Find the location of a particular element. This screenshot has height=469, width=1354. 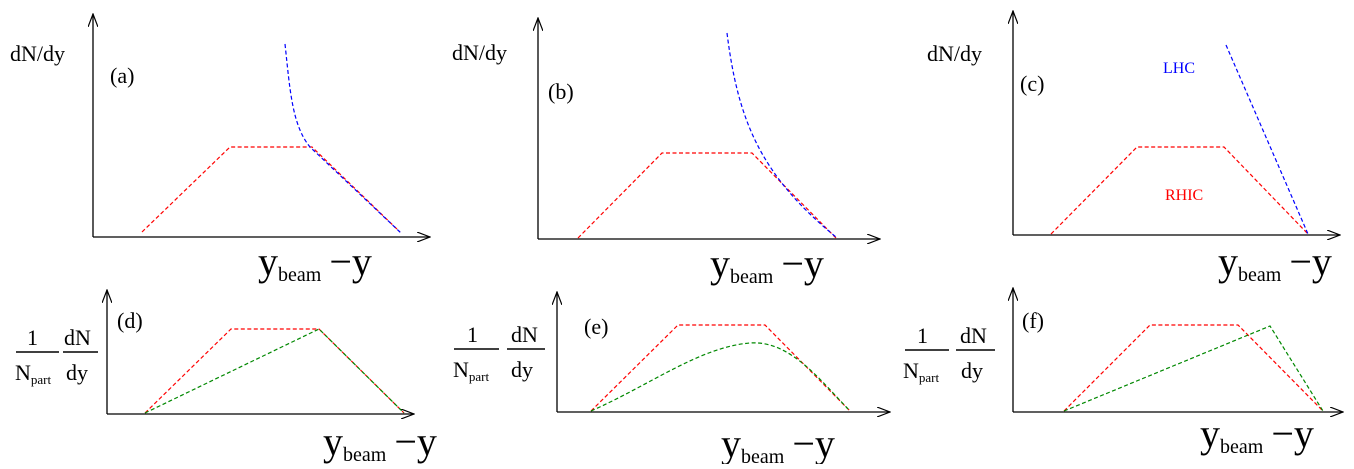

panel-f: (f) 1 Npart dN dy ybeam −y is located at coordinates (1123, 373).